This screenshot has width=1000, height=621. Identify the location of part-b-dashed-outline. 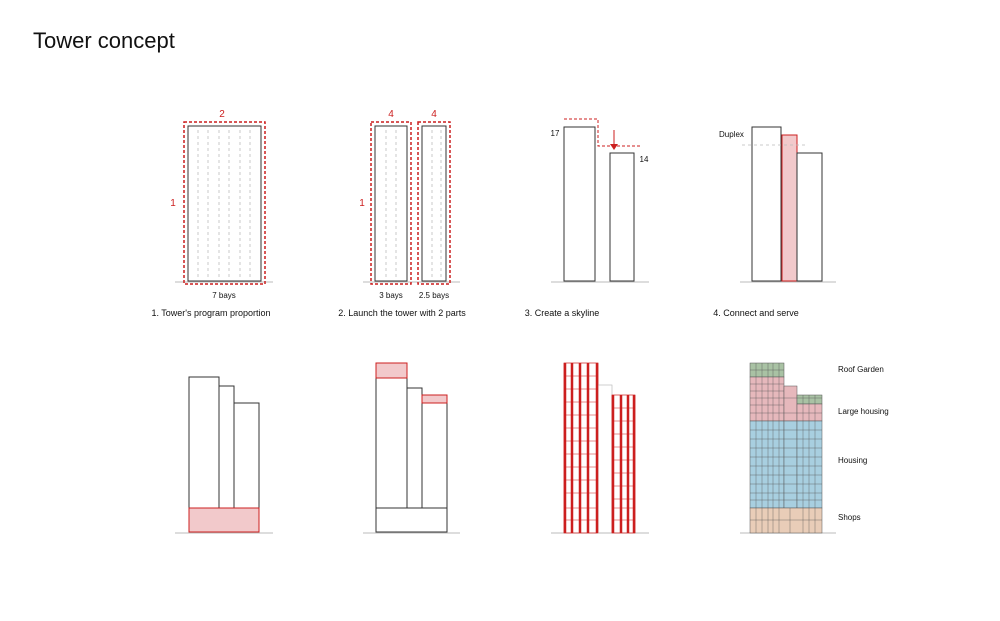
(434, 203).